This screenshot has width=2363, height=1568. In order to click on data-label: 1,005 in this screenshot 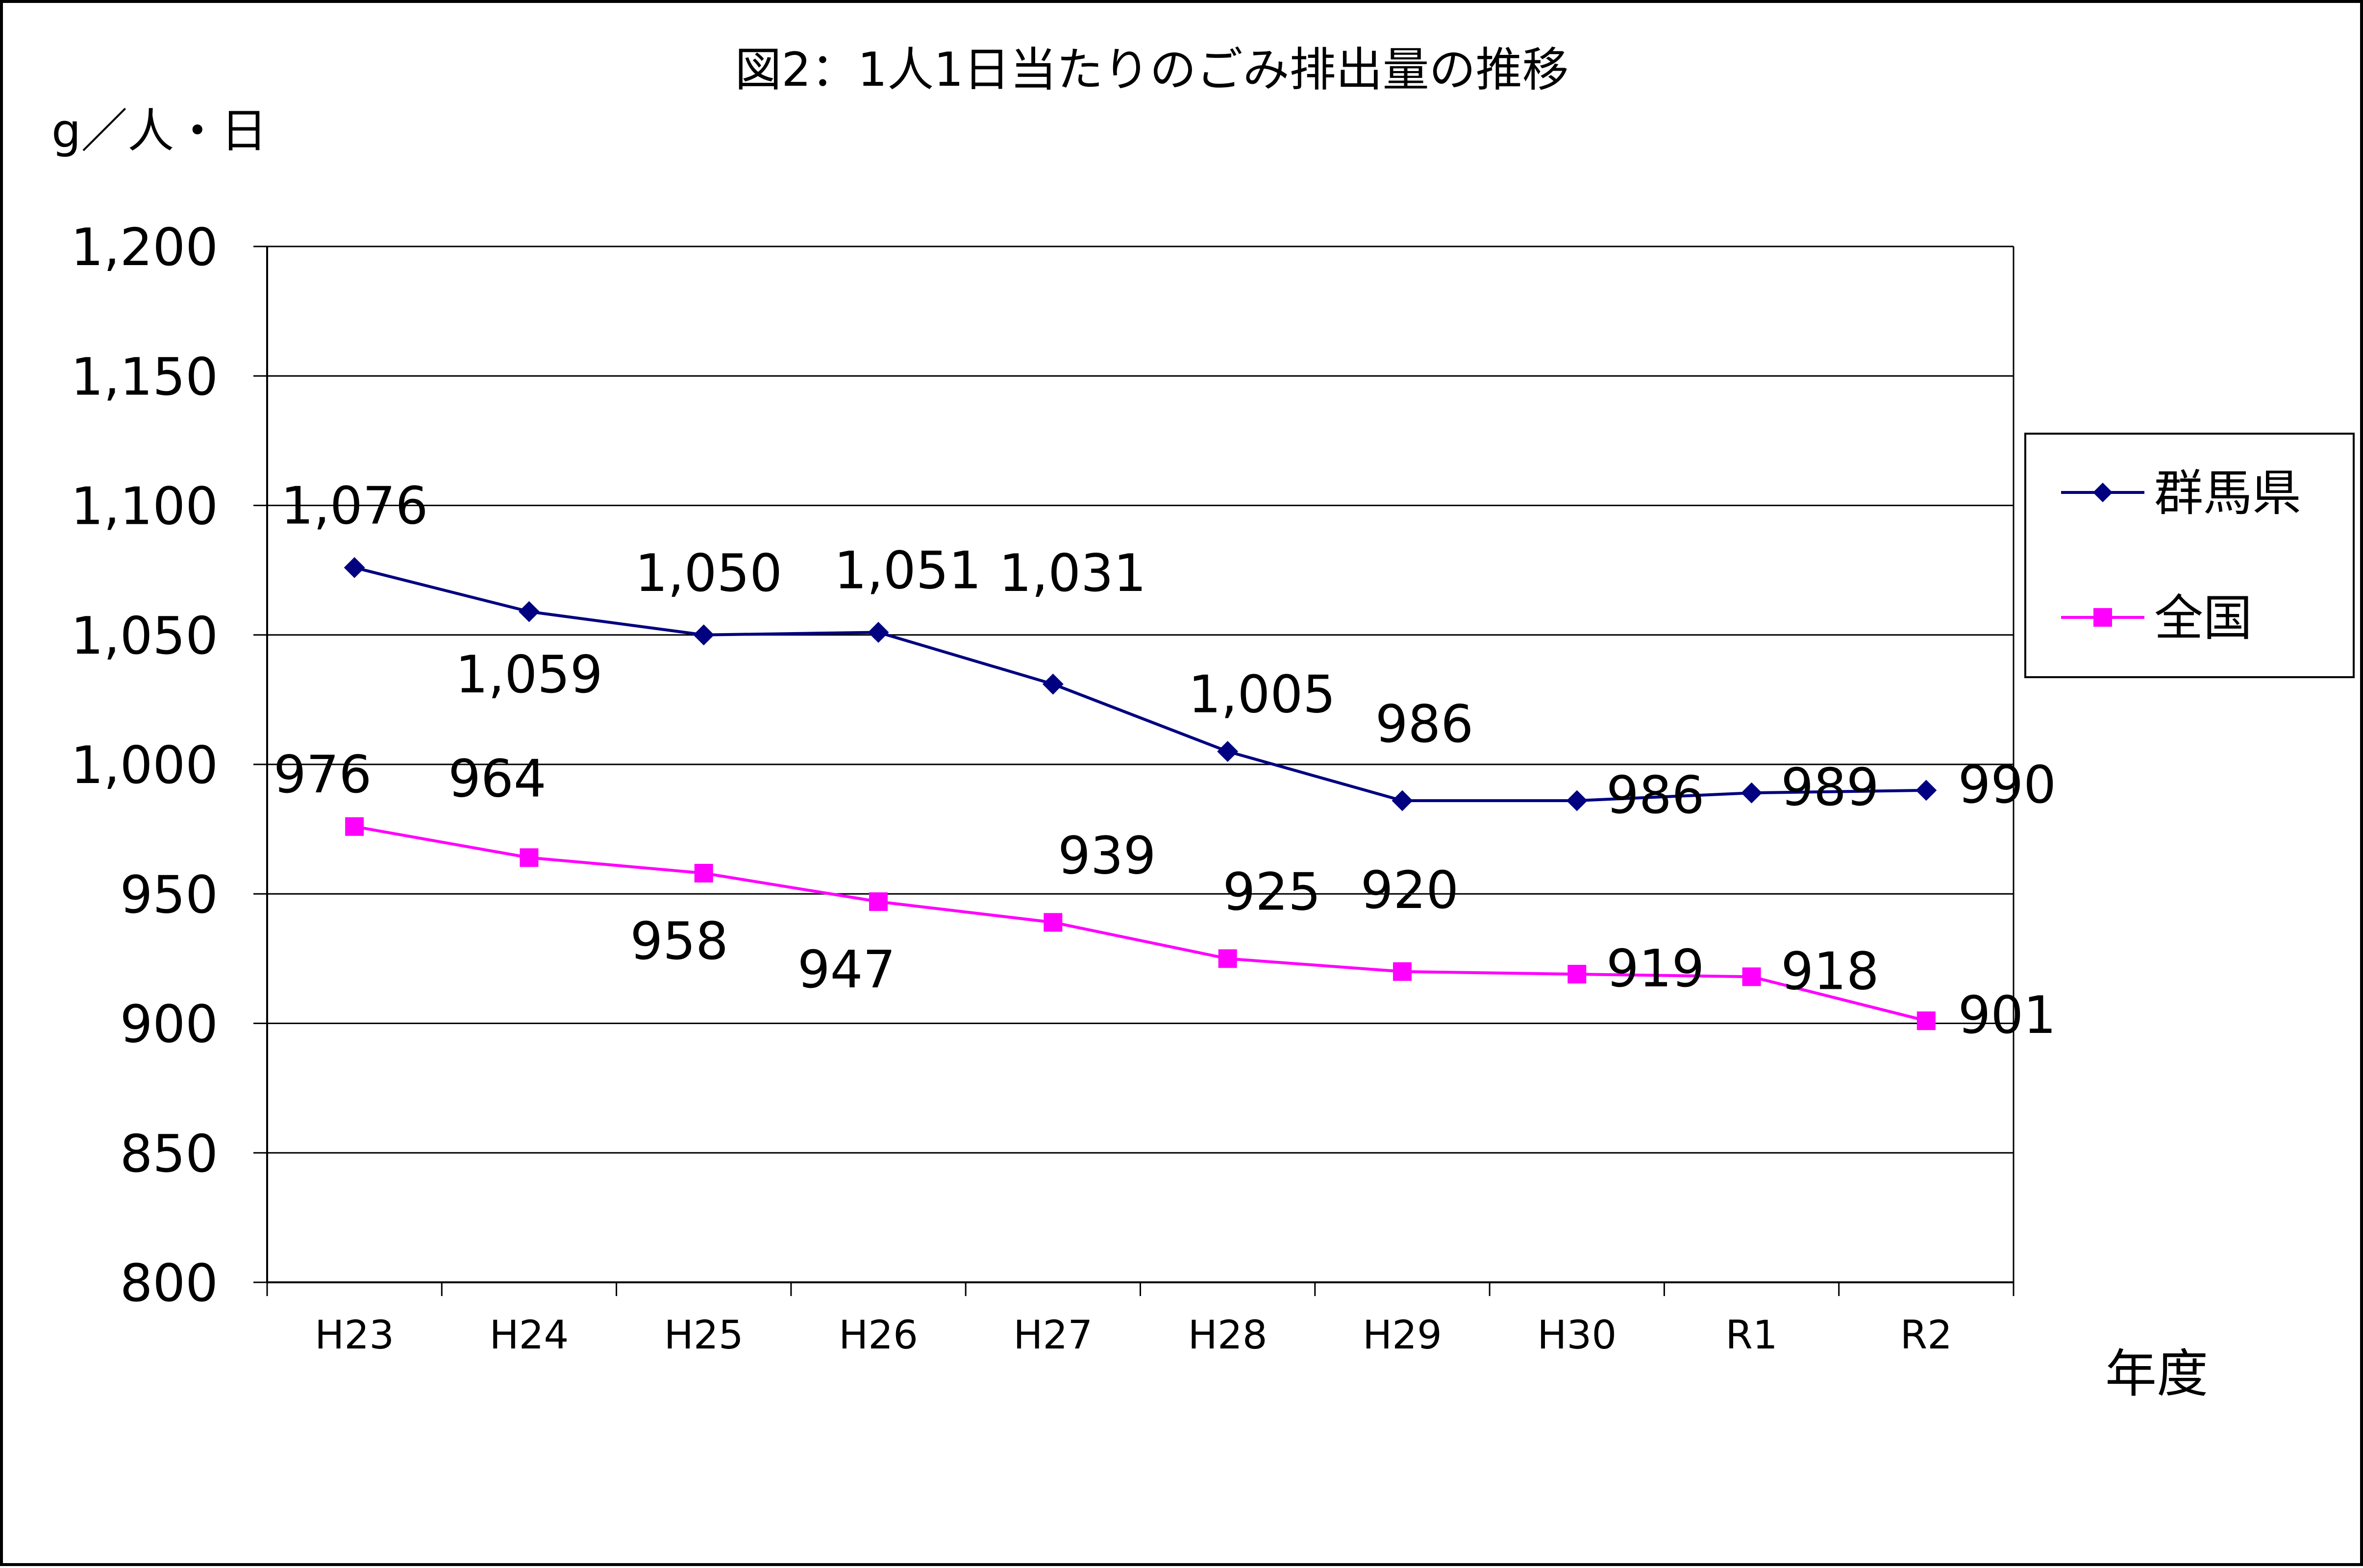, I will do `click(1262, 695)`.